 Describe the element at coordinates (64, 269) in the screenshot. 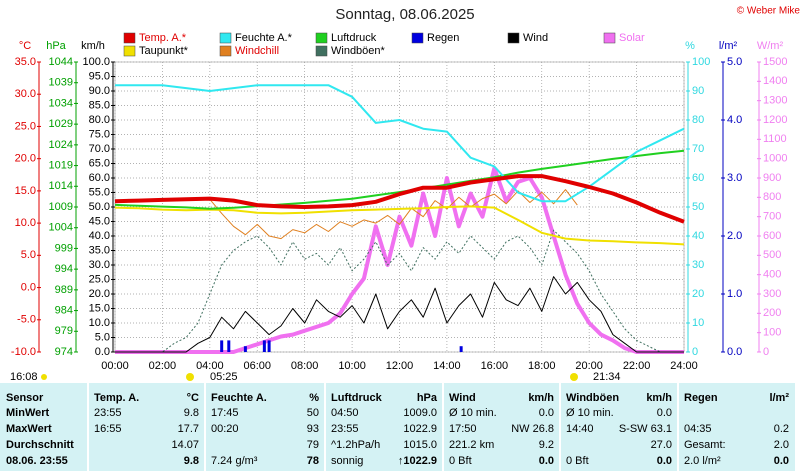

I see `y-tick-label: 994` at that location.